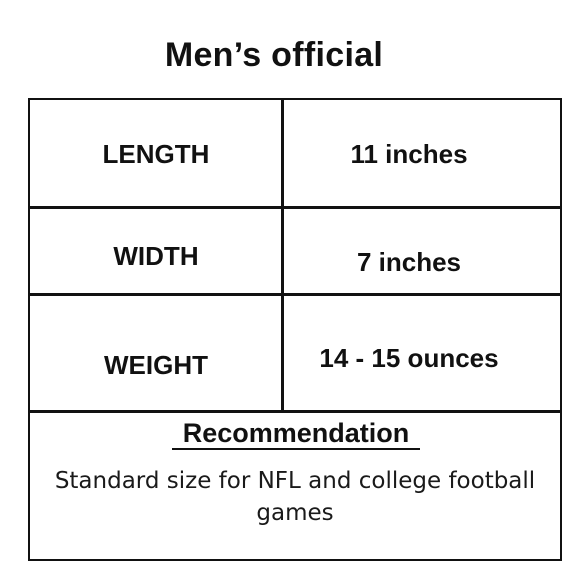 The width and height of the screenshot is (580, 578). I want to click on weight-value: 14 - 15 ounces, so click(409, 358).